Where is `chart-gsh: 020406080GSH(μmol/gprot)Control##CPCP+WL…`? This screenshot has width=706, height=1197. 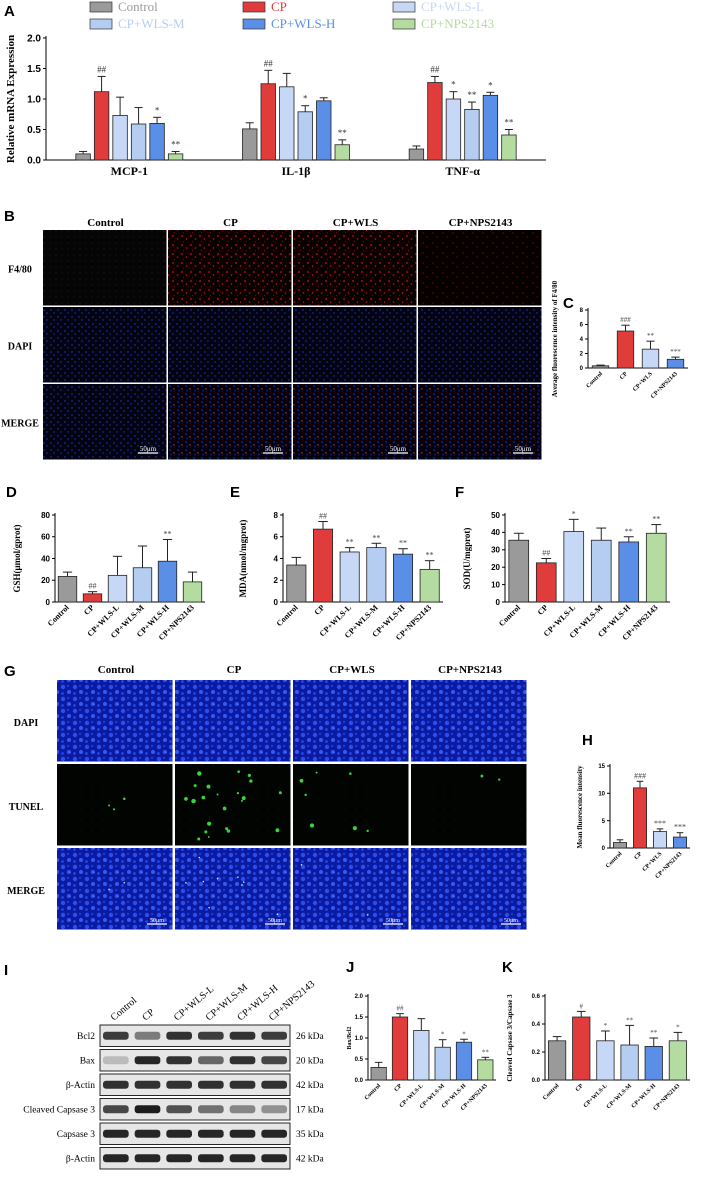
chart-gsh: 020406080GSH(μmol/gprot)Control##CPCP+WL… is located at coordinates (108, 576).